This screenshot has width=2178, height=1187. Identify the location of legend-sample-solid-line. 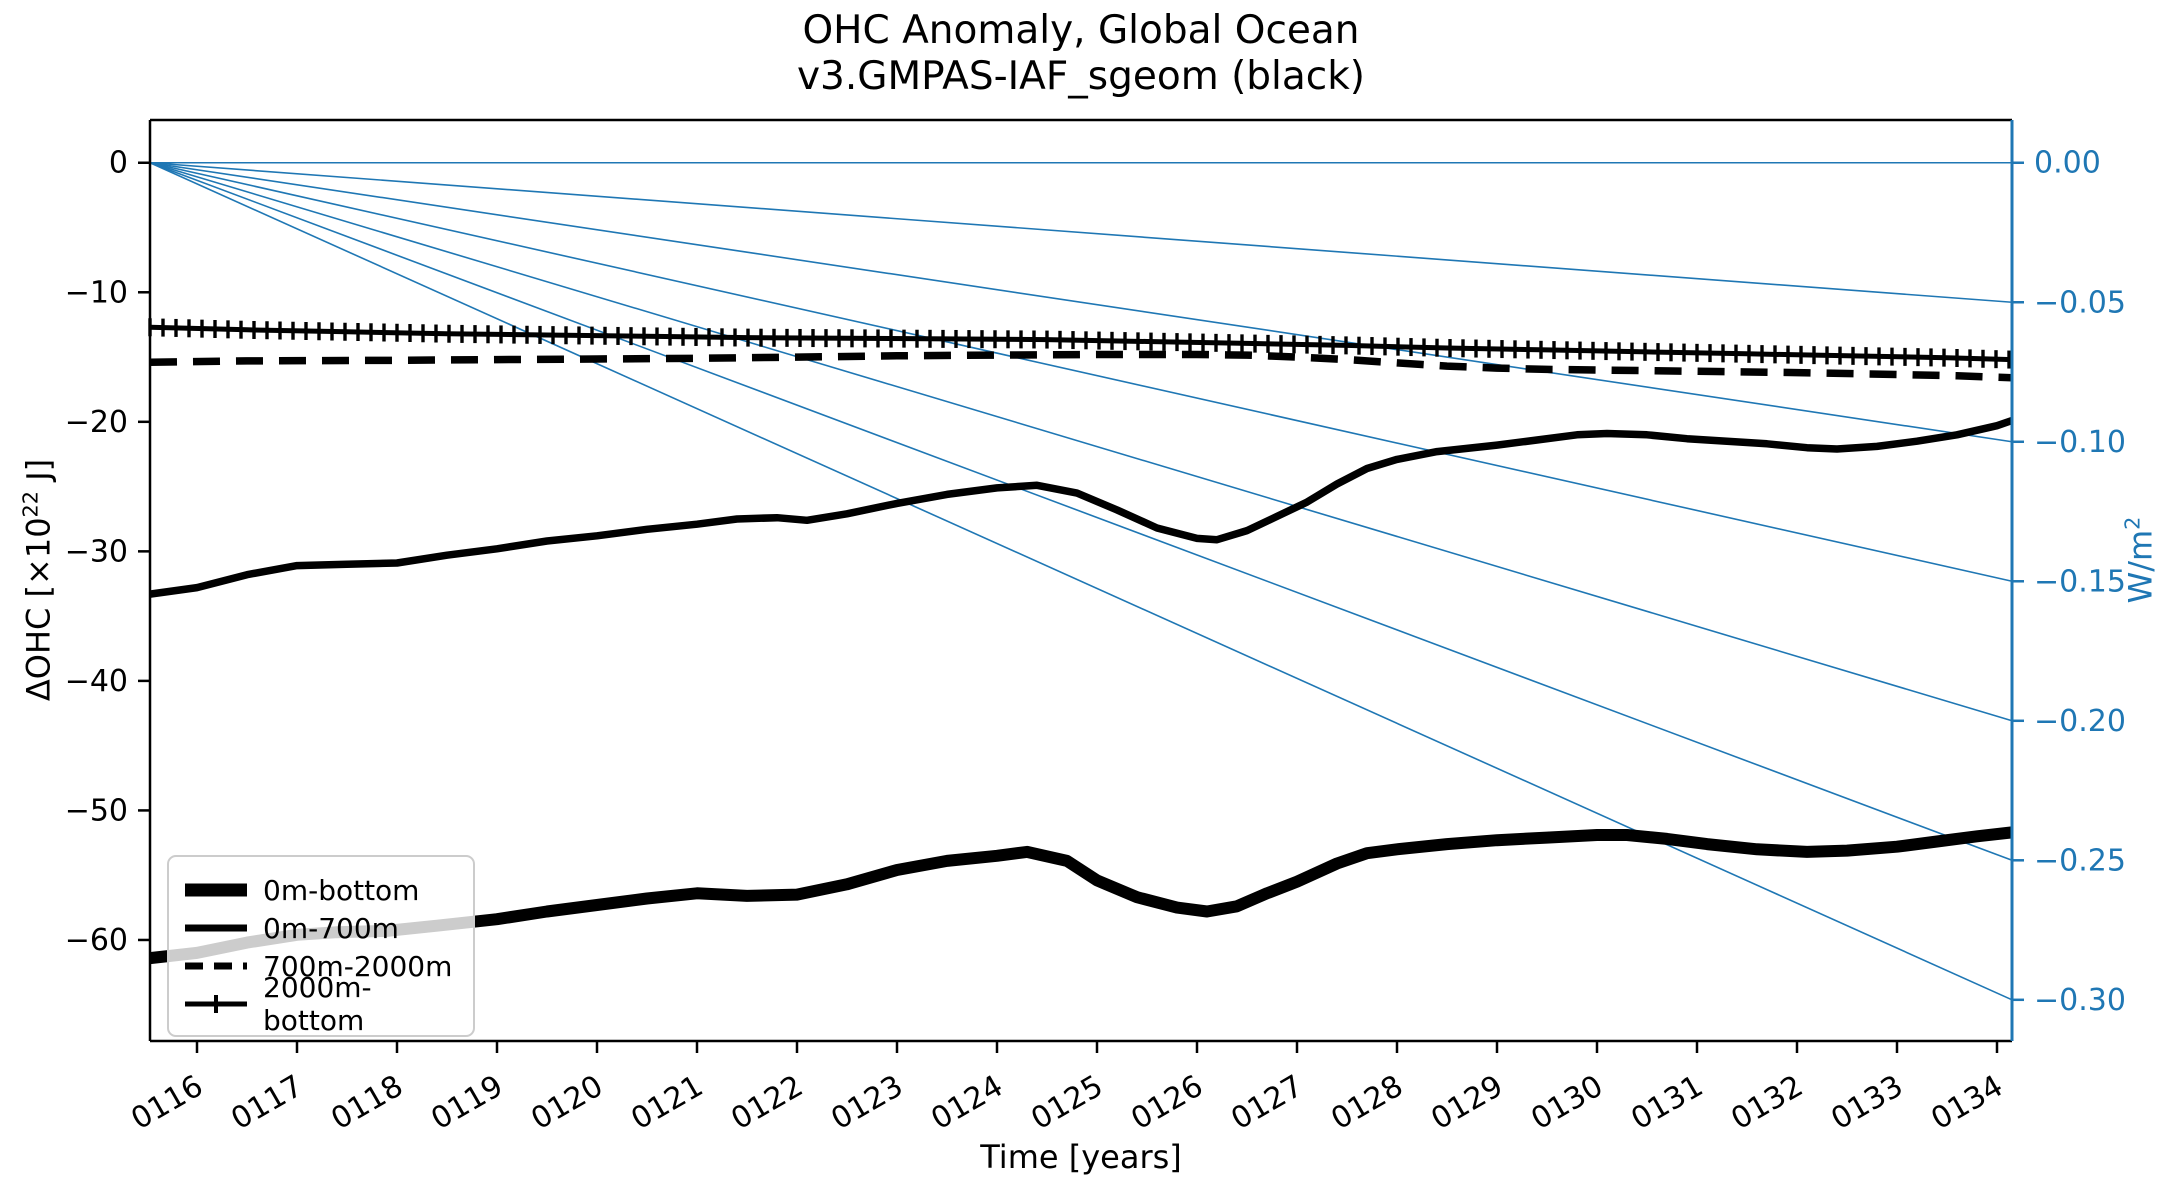
(216, 928).